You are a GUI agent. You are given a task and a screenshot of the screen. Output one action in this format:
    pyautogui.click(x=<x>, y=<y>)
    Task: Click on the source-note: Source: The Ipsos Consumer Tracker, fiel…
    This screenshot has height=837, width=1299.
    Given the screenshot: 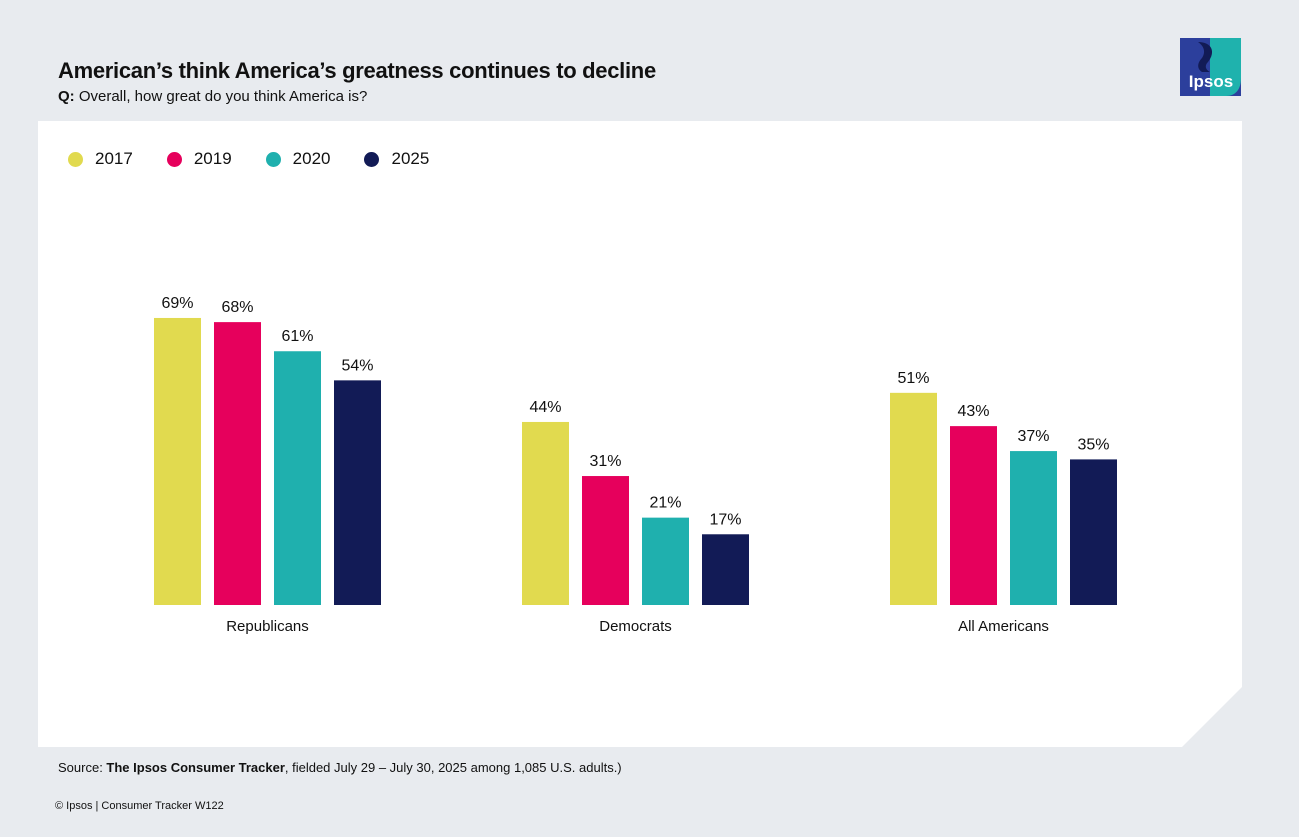 What is the action you would take?
    pyautogui.click(x=340, y=767)
    